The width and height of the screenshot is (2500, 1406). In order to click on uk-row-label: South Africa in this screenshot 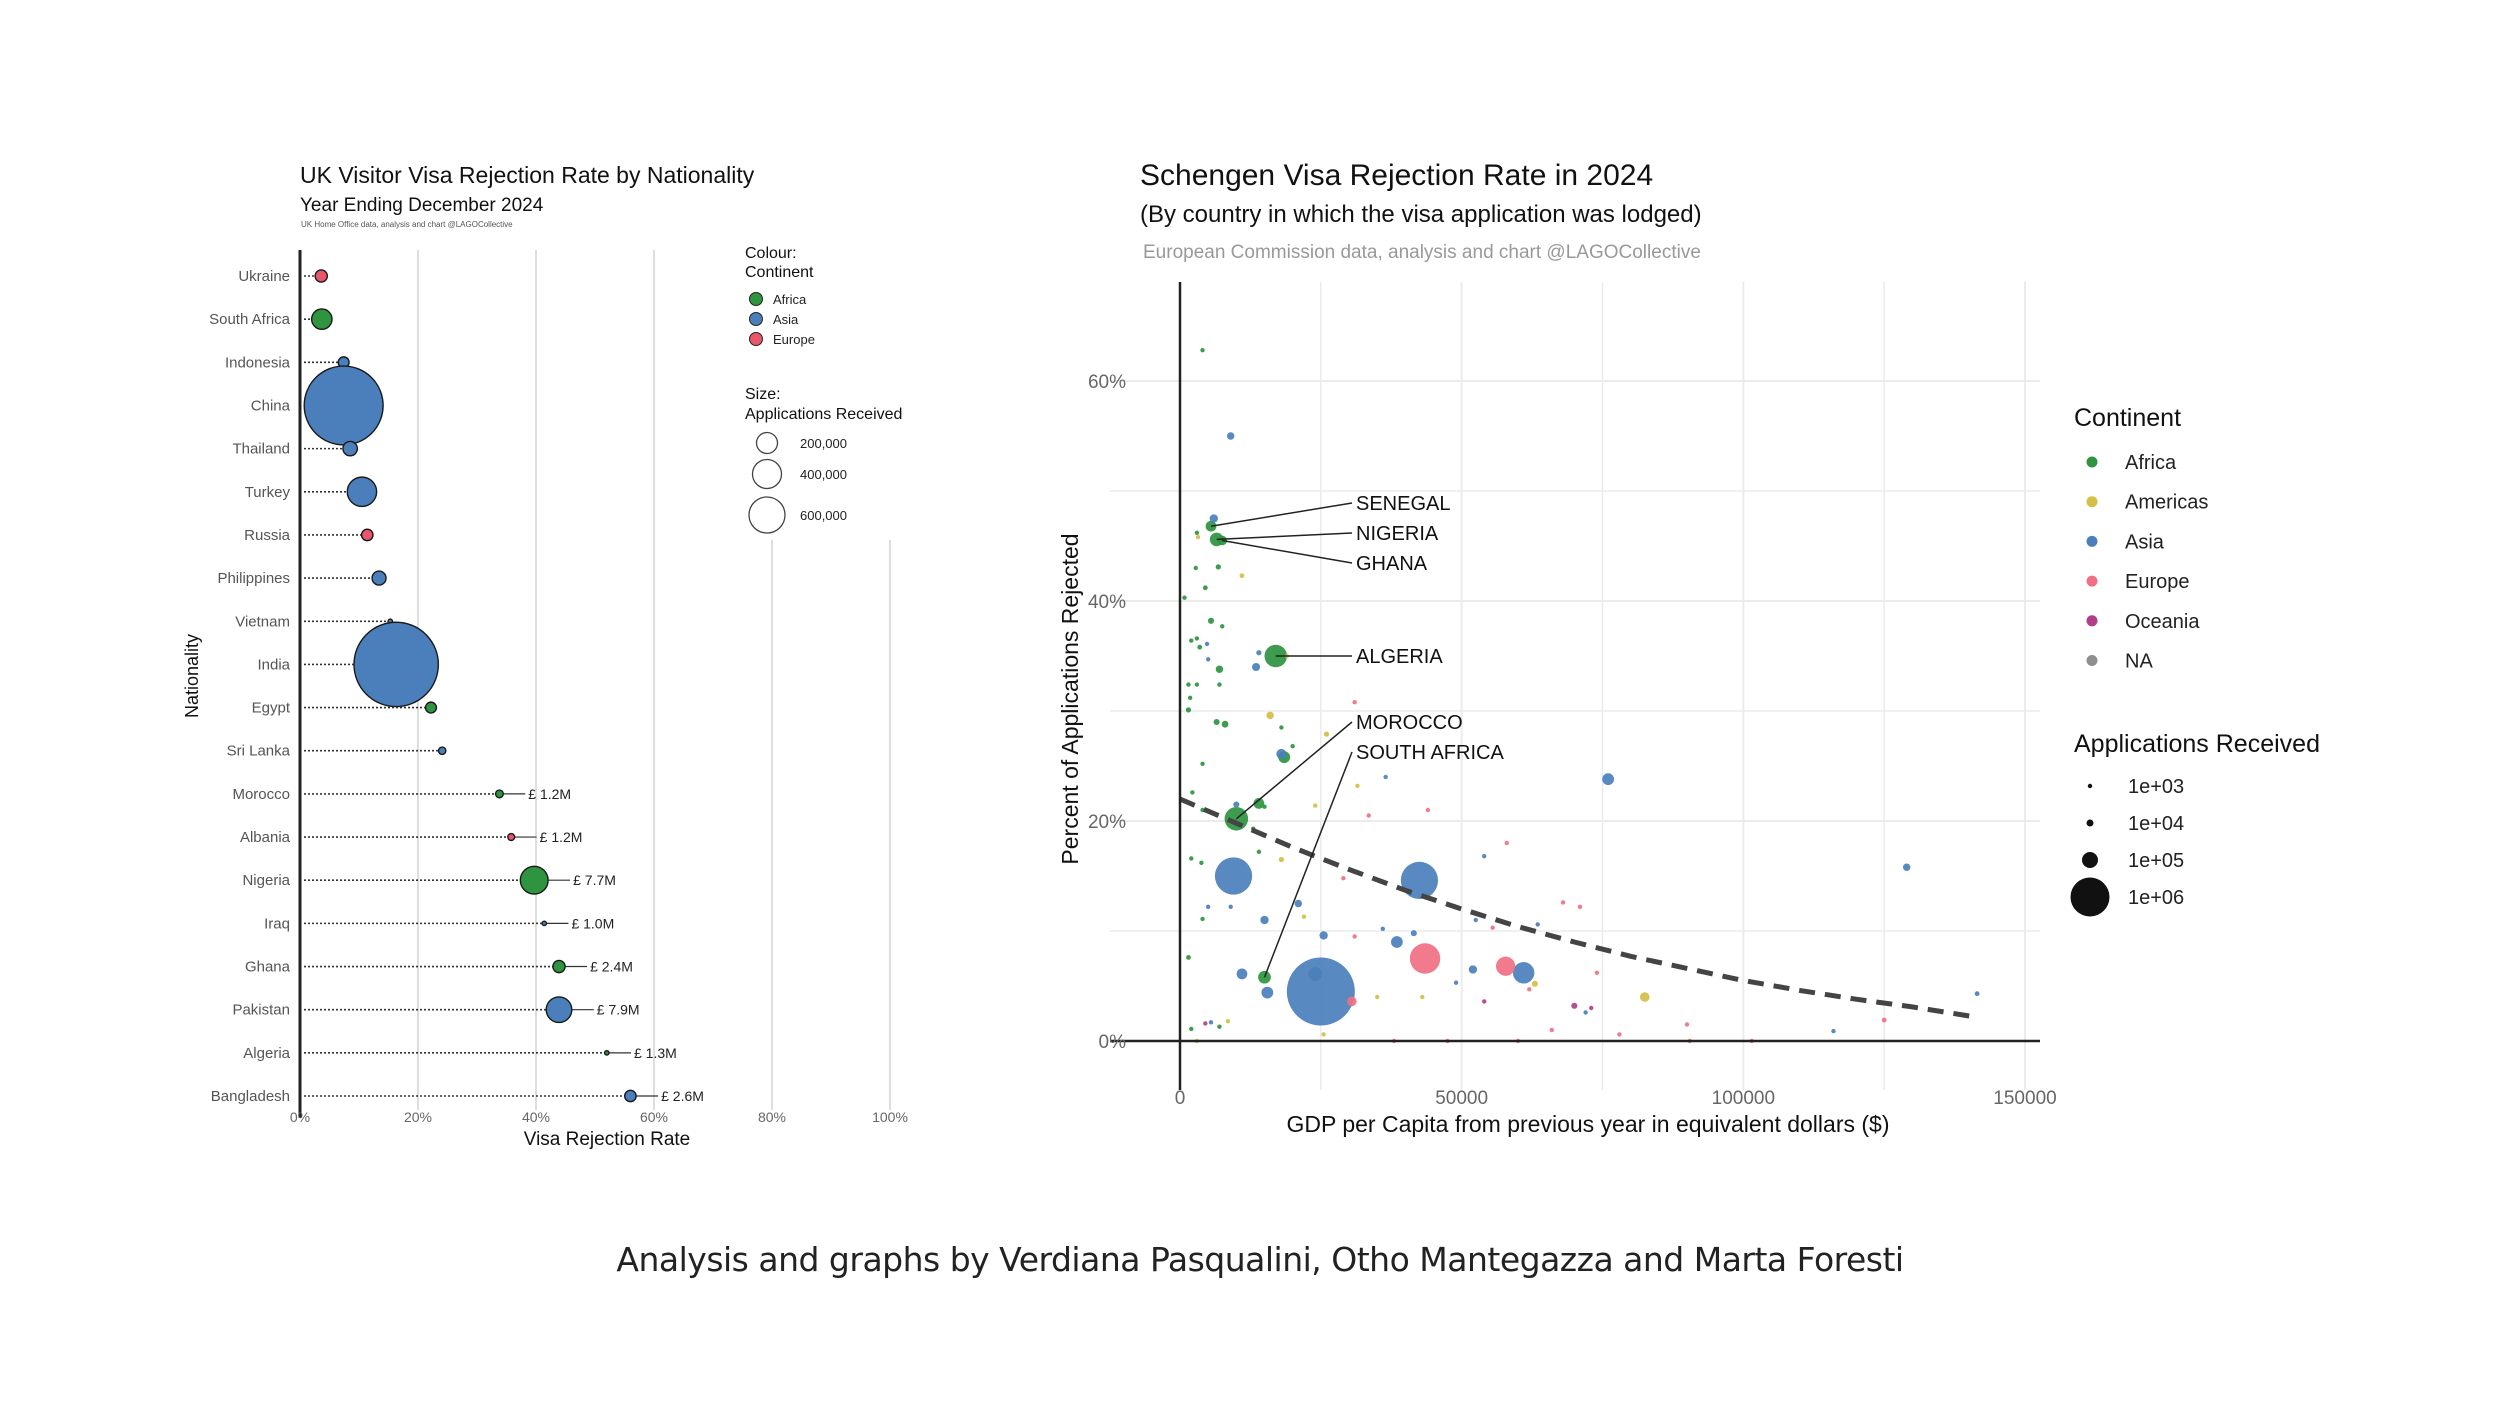, I will do `click(250, 319)`.